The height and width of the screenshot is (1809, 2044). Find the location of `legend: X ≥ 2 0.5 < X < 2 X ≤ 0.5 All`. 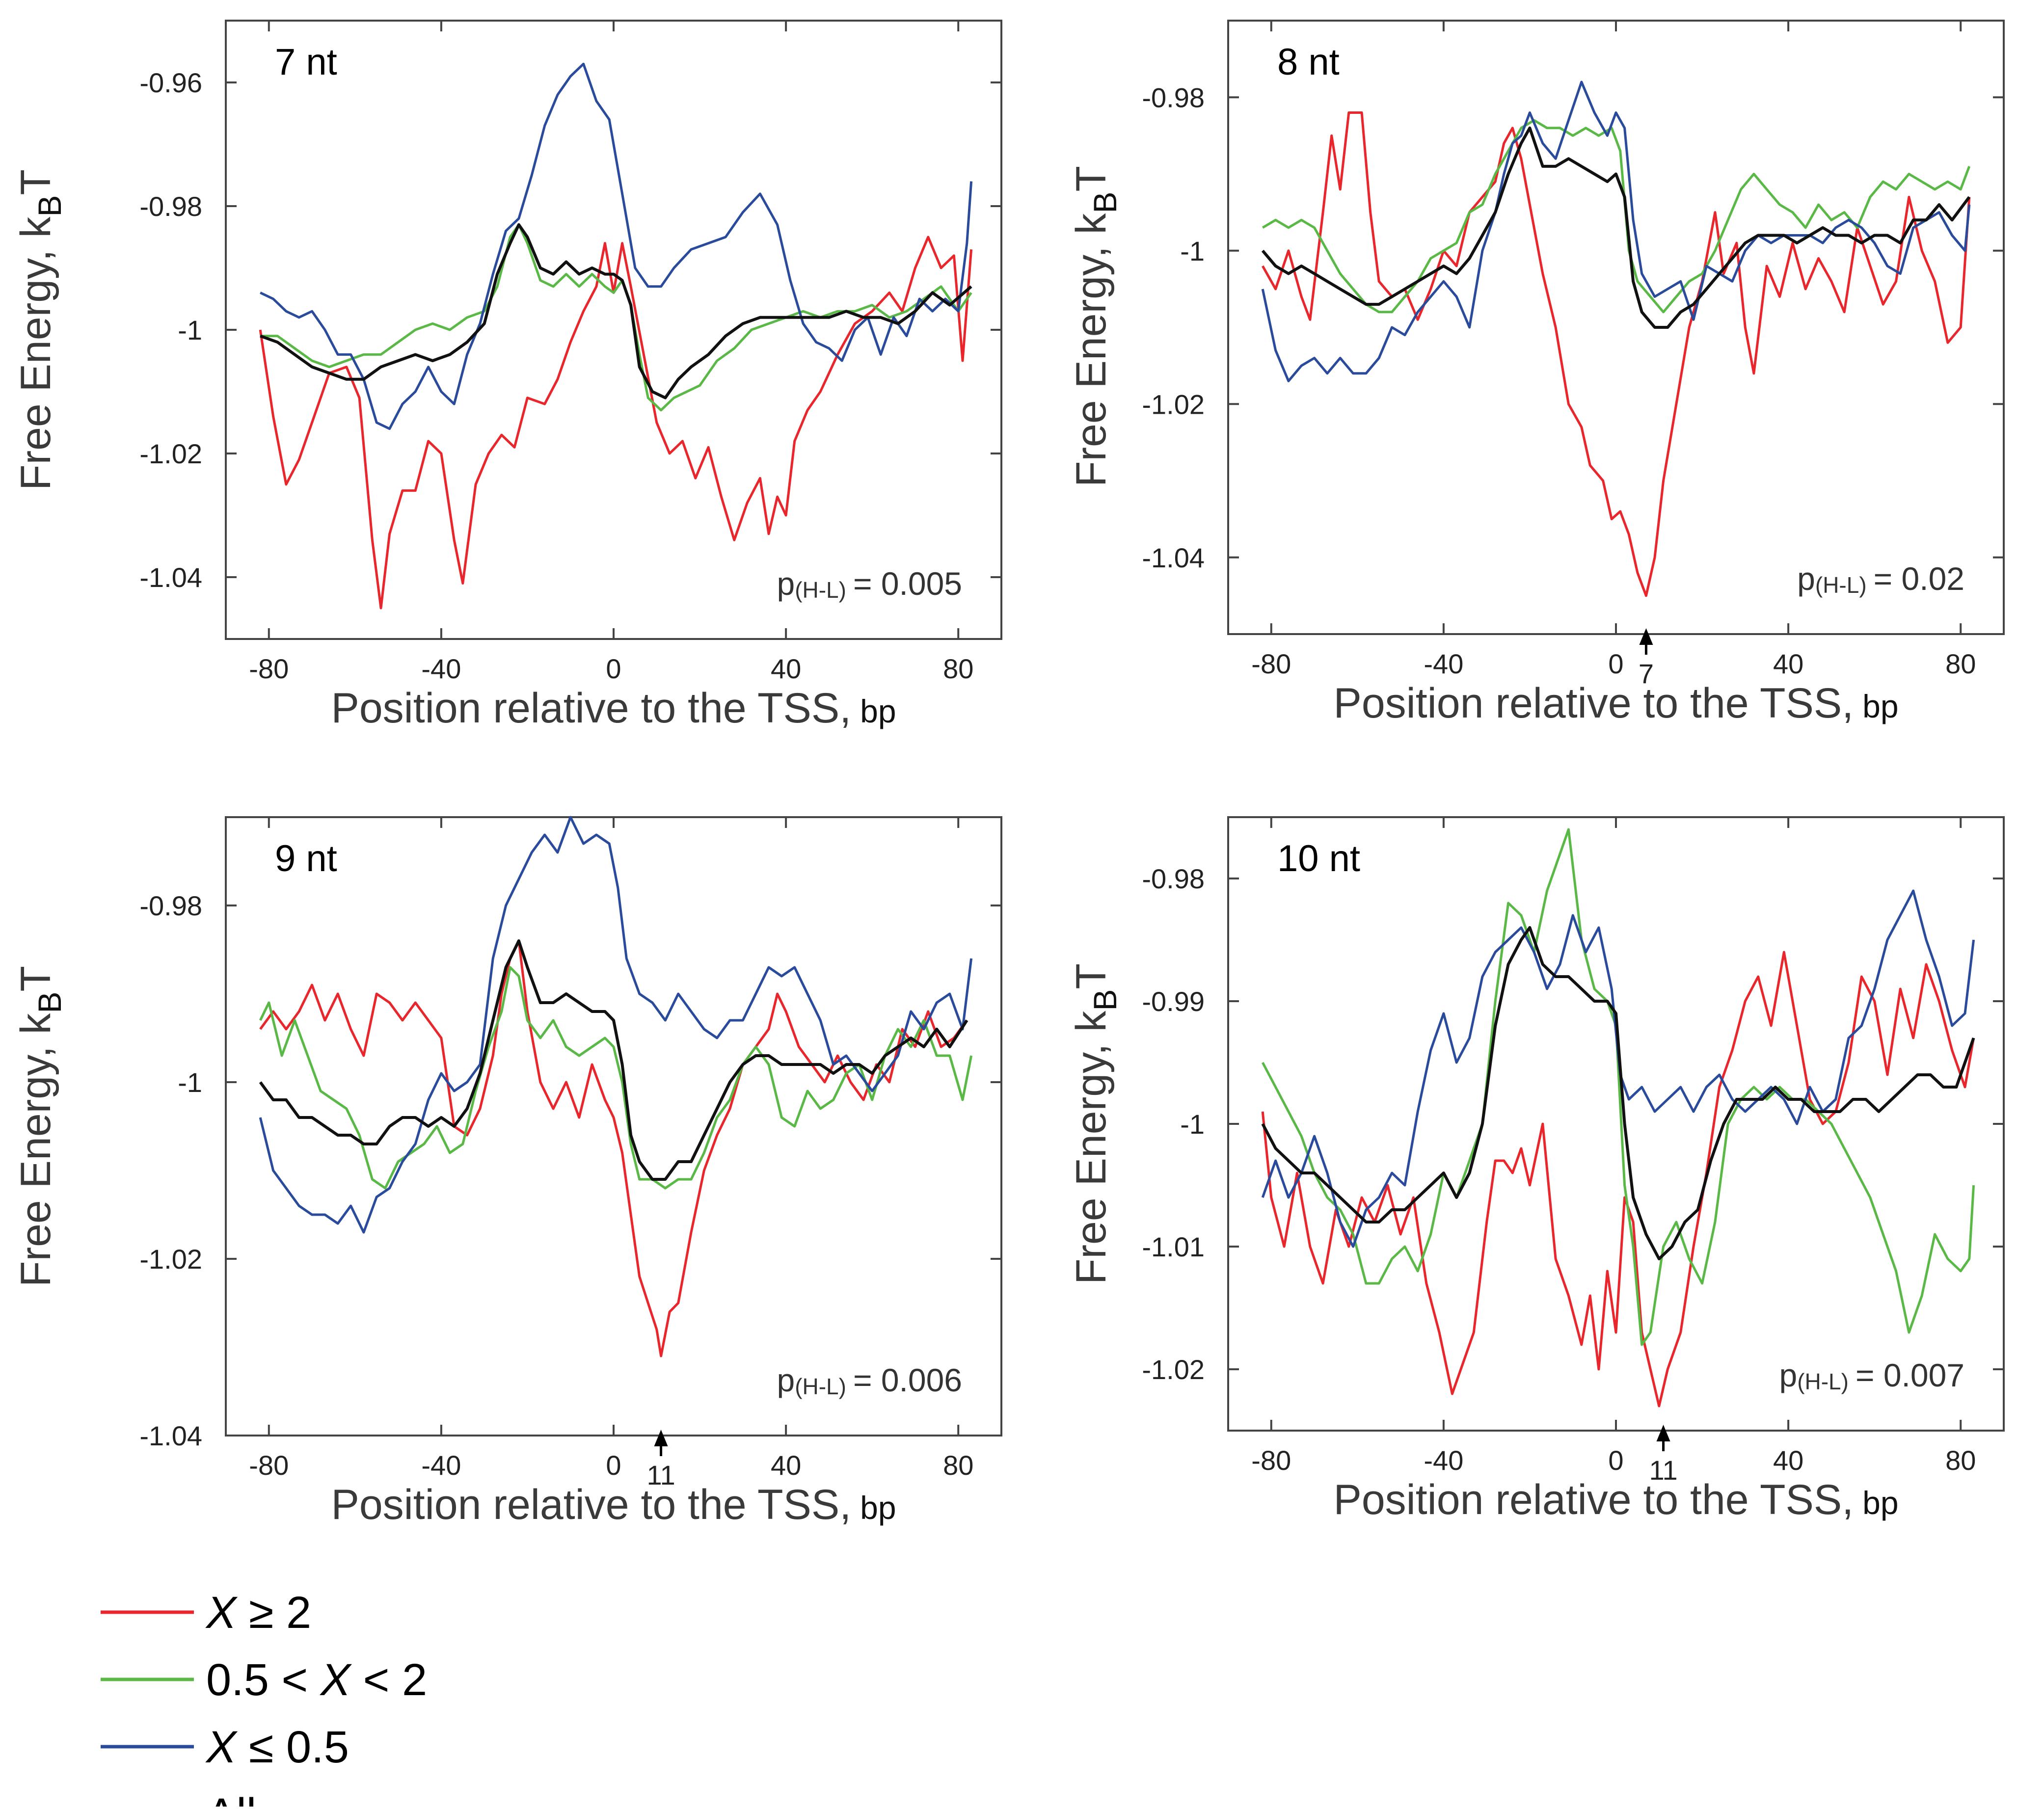

legend: X ≥ 2 0.5 < X < 2 X ≤ 0.5 All is located at coordinates (264, 1698).